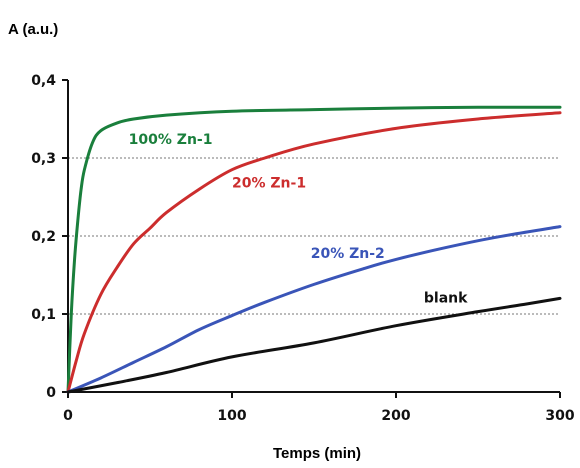  Describe the element at coordinates (269, 184) in the screenshot. I see `series-label-1: 20% Zn-1` at that location.